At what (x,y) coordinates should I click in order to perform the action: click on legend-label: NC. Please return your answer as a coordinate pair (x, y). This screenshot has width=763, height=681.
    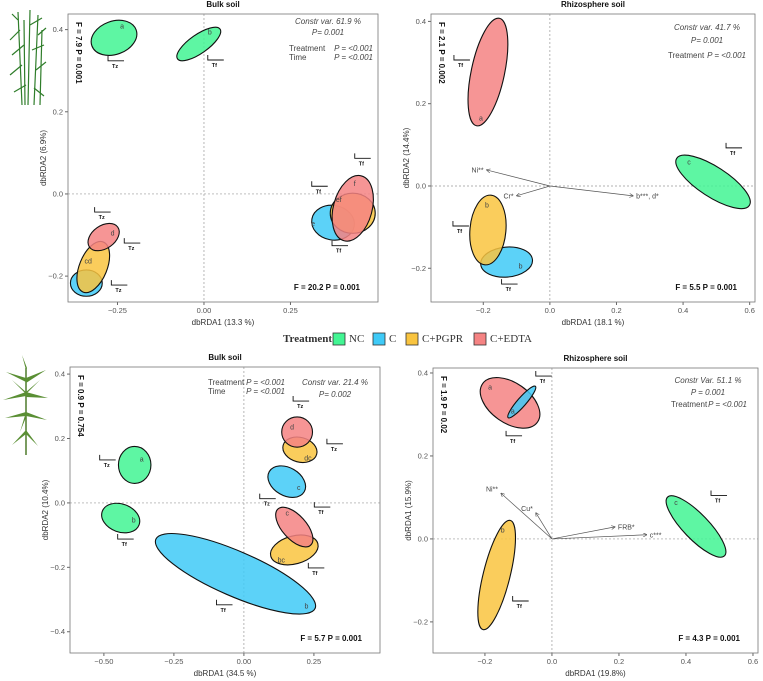
    Looking at the image, I should click on (356, 339).